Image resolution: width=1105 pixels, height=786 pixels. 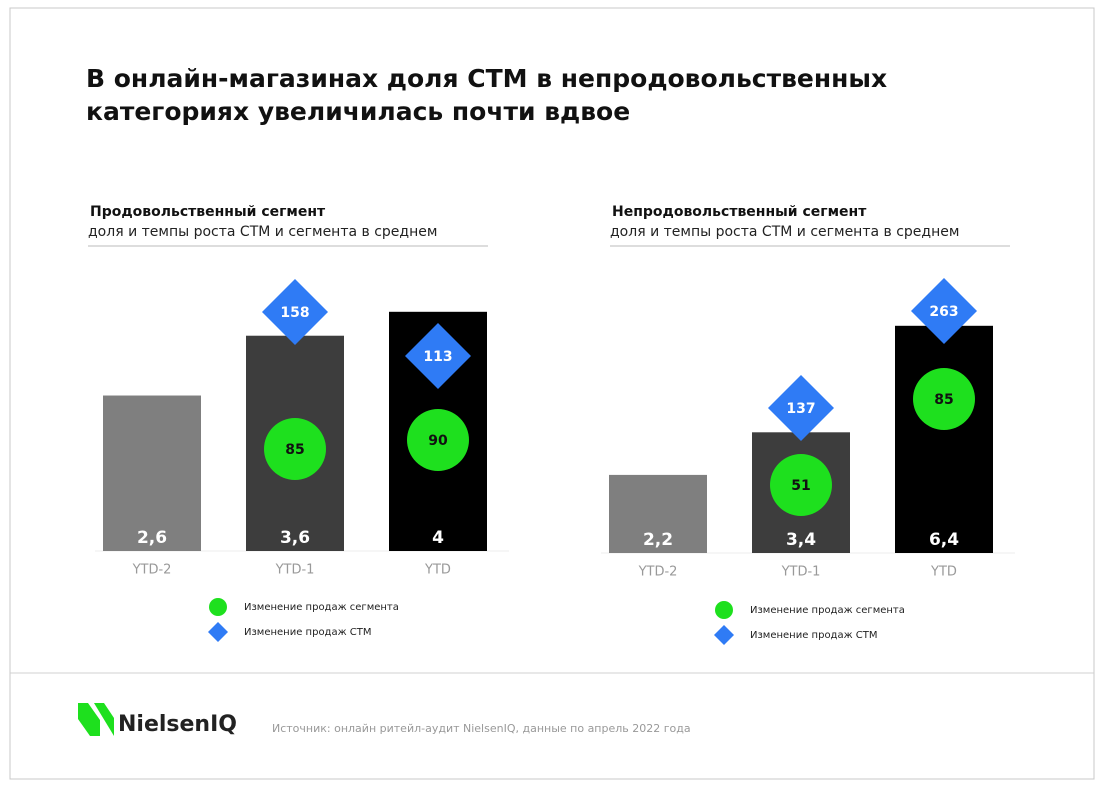 I want to click on bar-value-label: 2,2, so click(x=658, y=540).